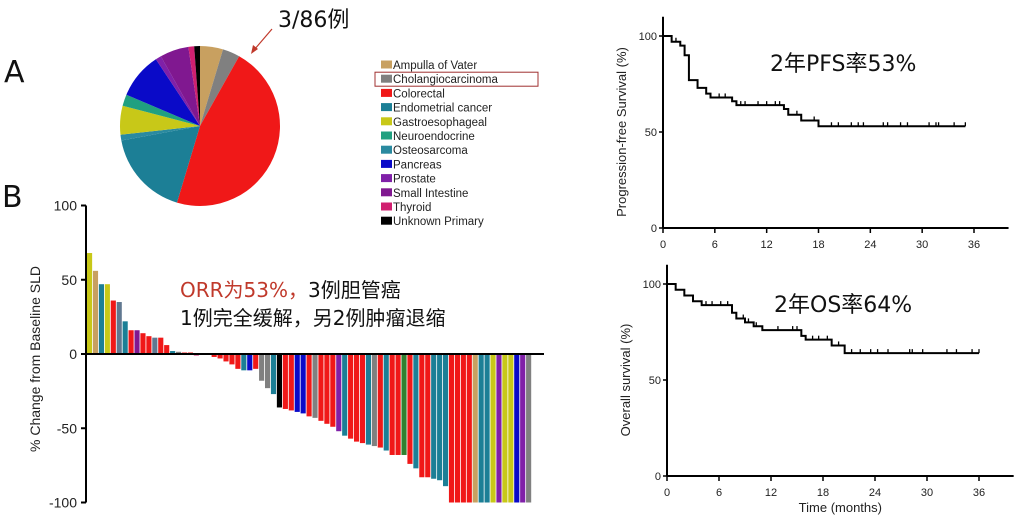 The height and width of the screenshot is (520, 1016). I want to click on legend-label: Unknown Primary, so click(438, 222).